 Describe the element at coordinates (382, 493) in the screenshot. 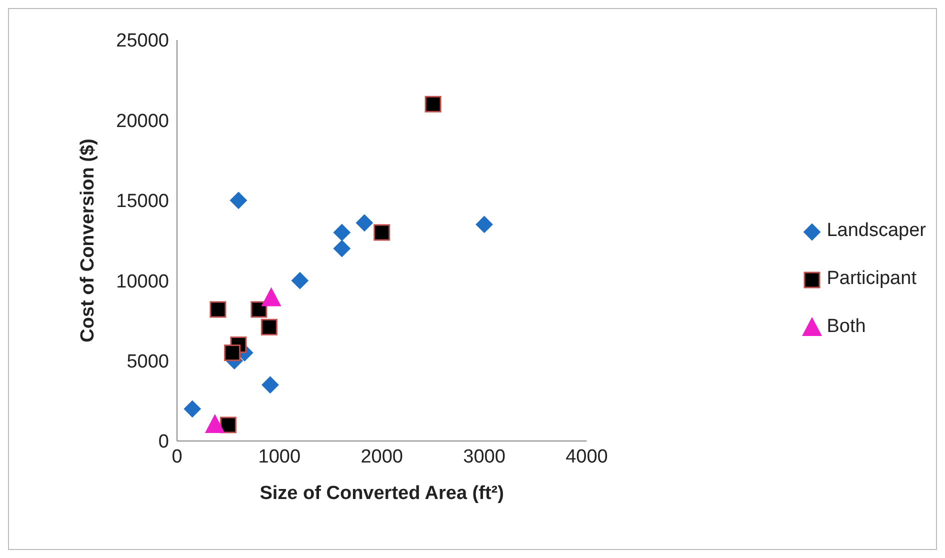

I see `x-axis-title: Size of Converted Area (ft²)` at that location.